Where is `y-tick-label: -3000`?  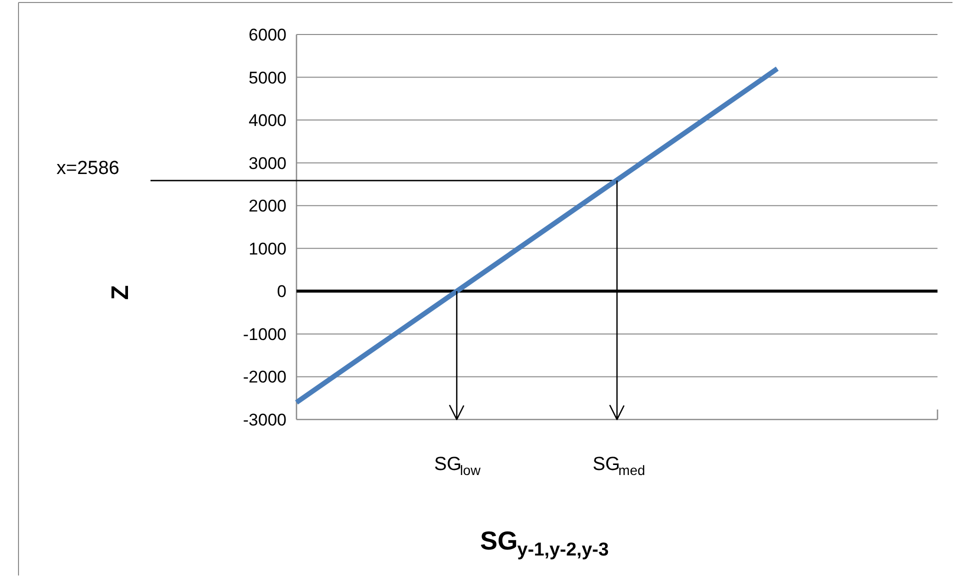
y-tick-label: -3000 is located at coordinates (265, 420).